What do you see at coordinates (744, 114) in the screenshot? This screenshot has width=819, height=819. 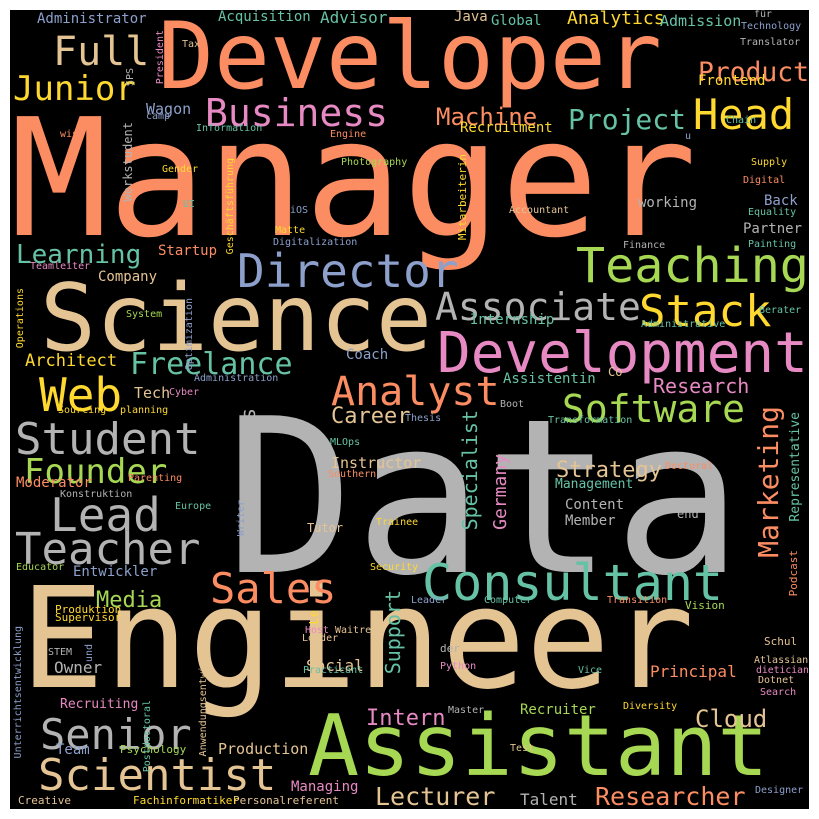 I see `word-head: Head` at bounding box center [744, 114].